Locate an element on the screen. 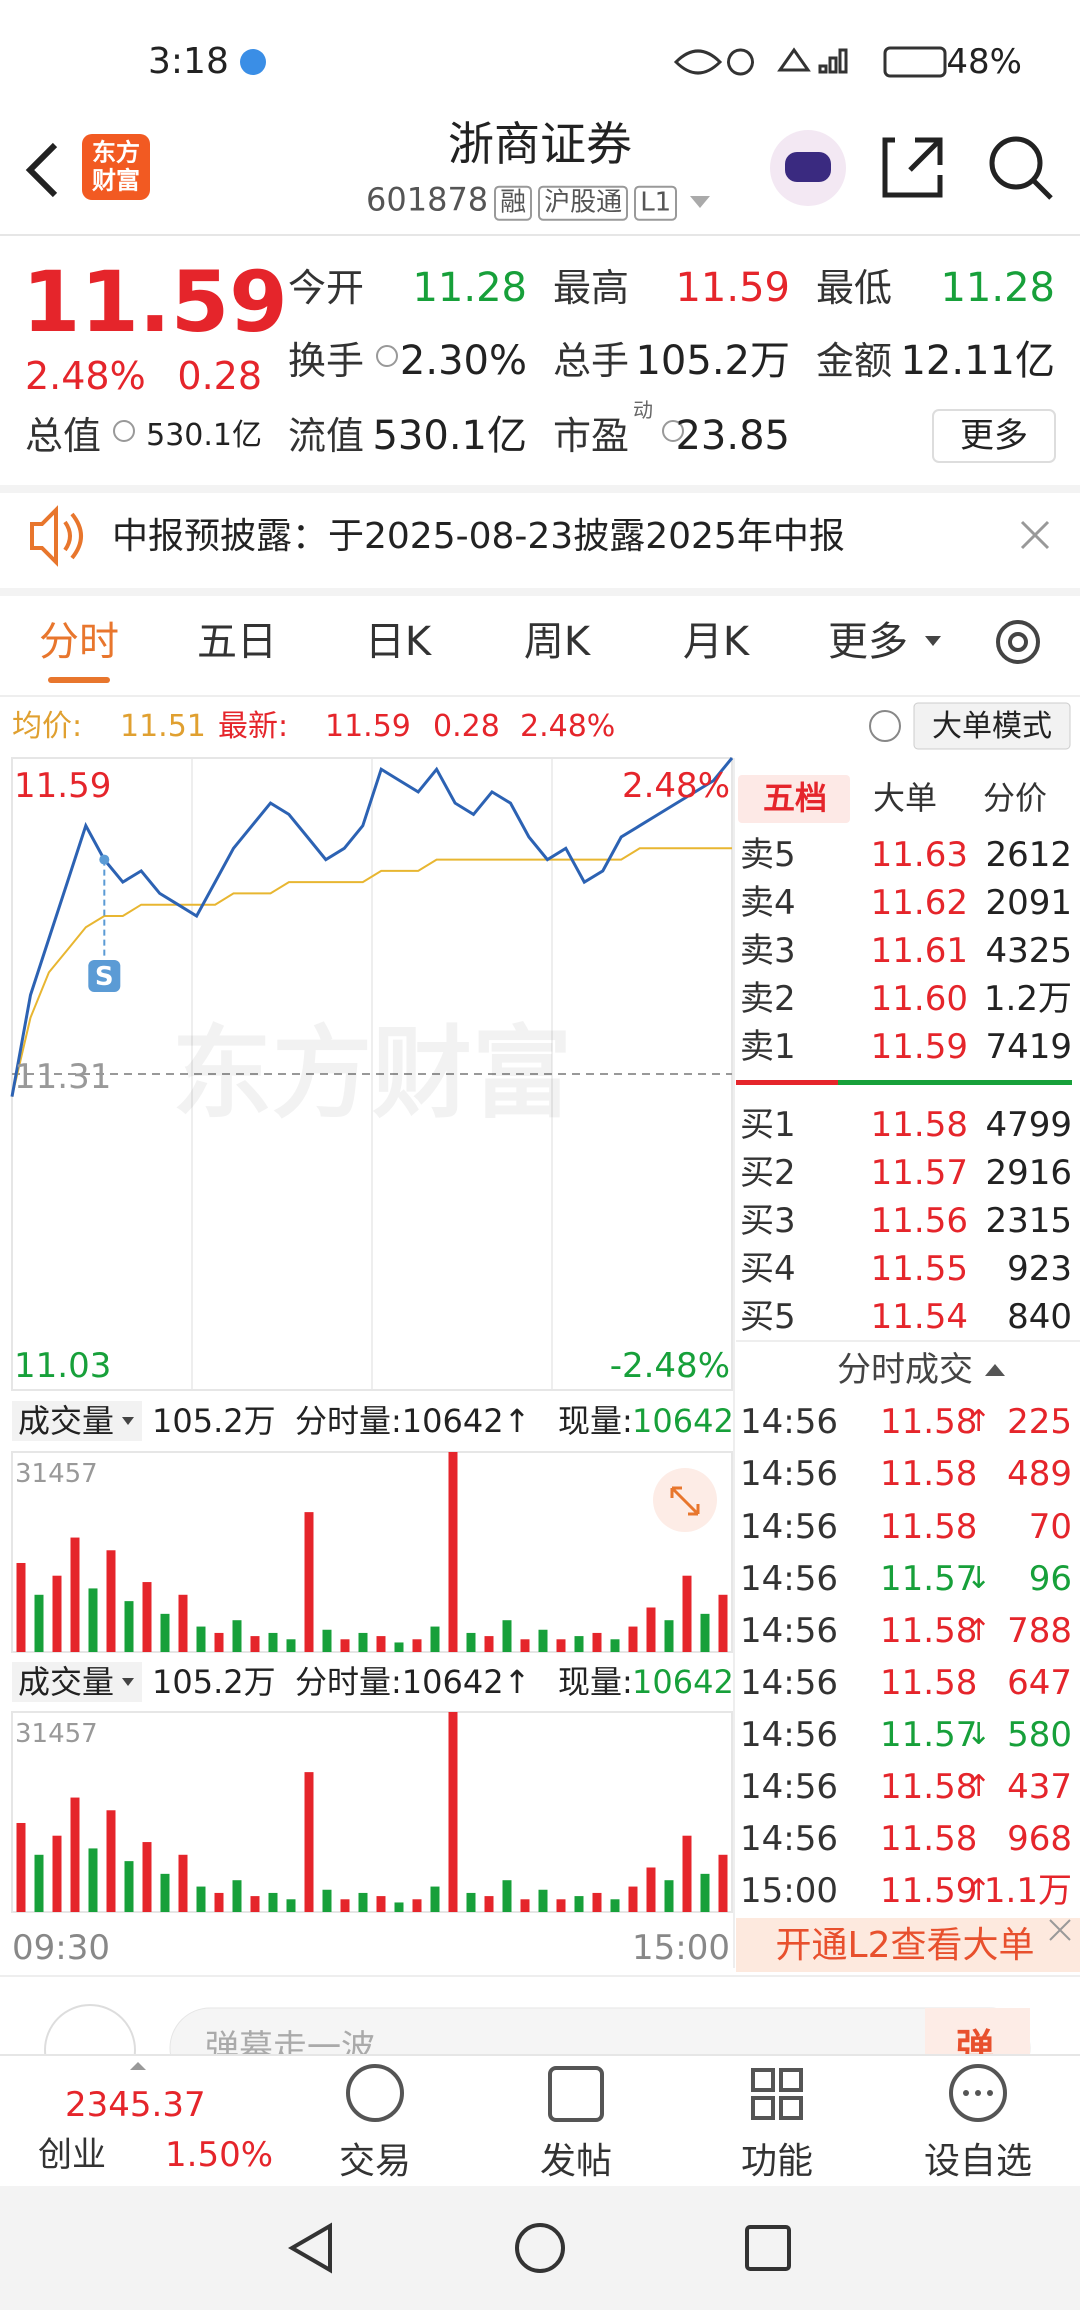 Image resolution: width=1080 pixels, height=2310 pixels. banner-bg is located at coordinates (908, 1945).